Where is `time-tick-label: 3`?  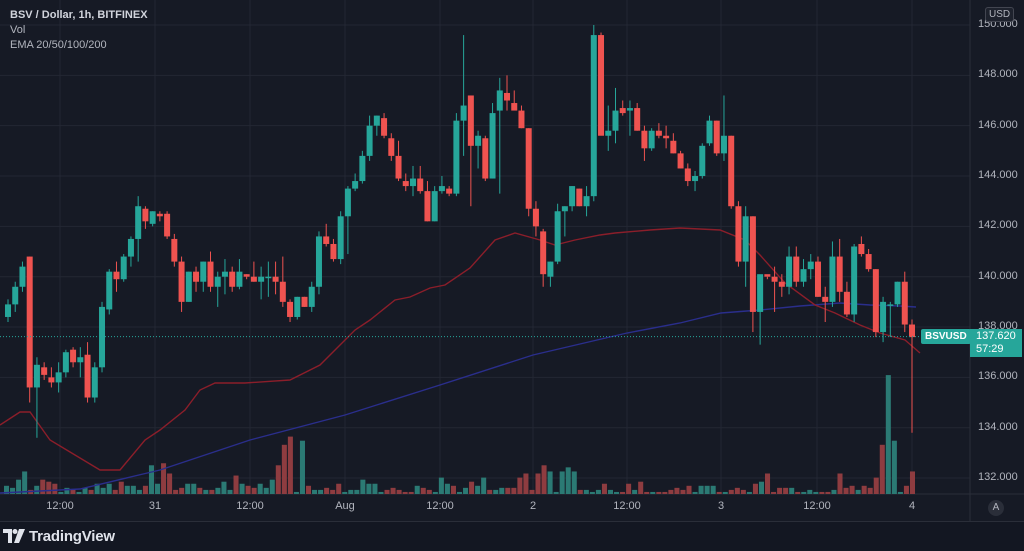 time-tick-label: 3 is located at coordinates (721, 506).